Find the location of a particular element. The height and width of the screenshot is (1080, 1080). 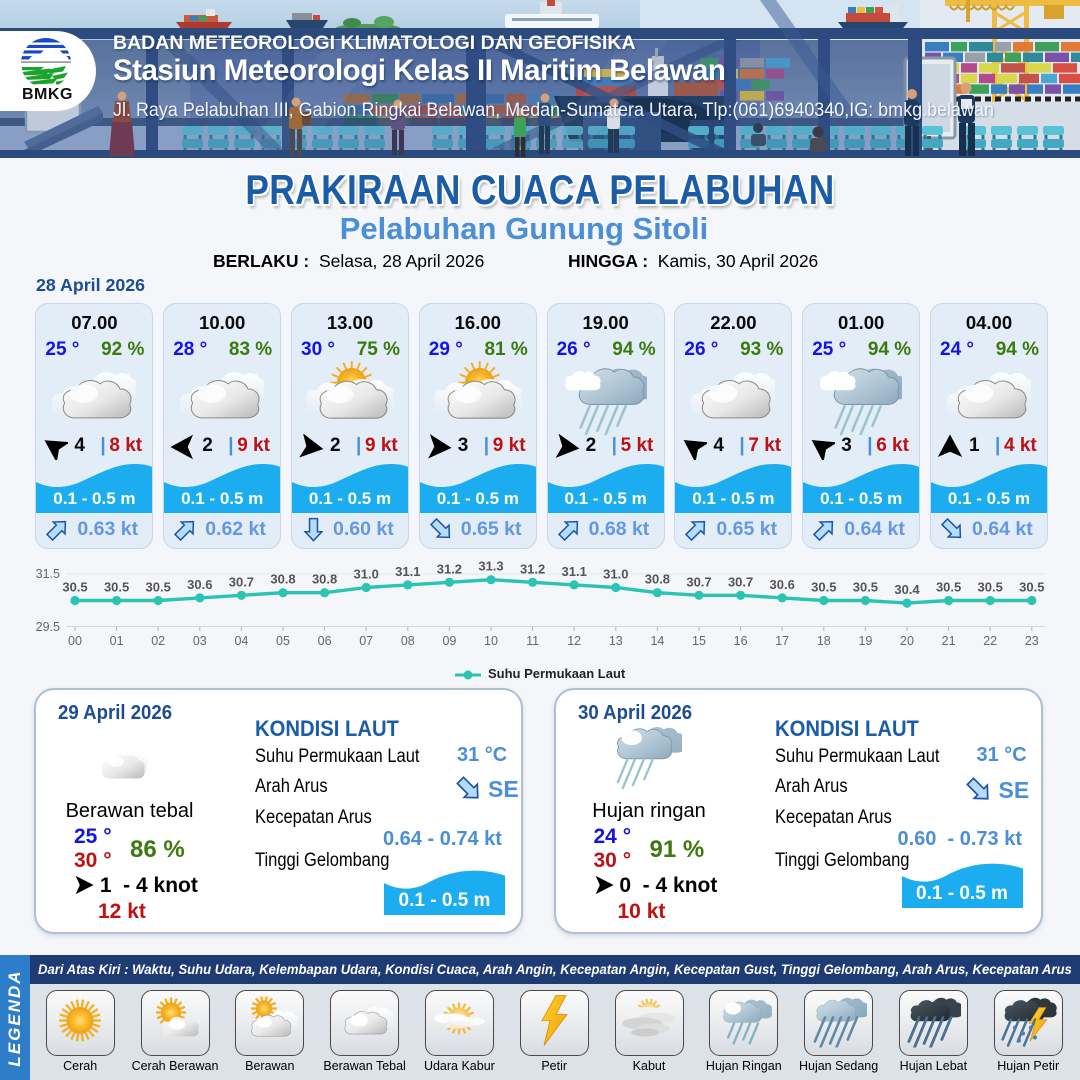

svg-text: 29.5 is located at coordinates (48, 627).